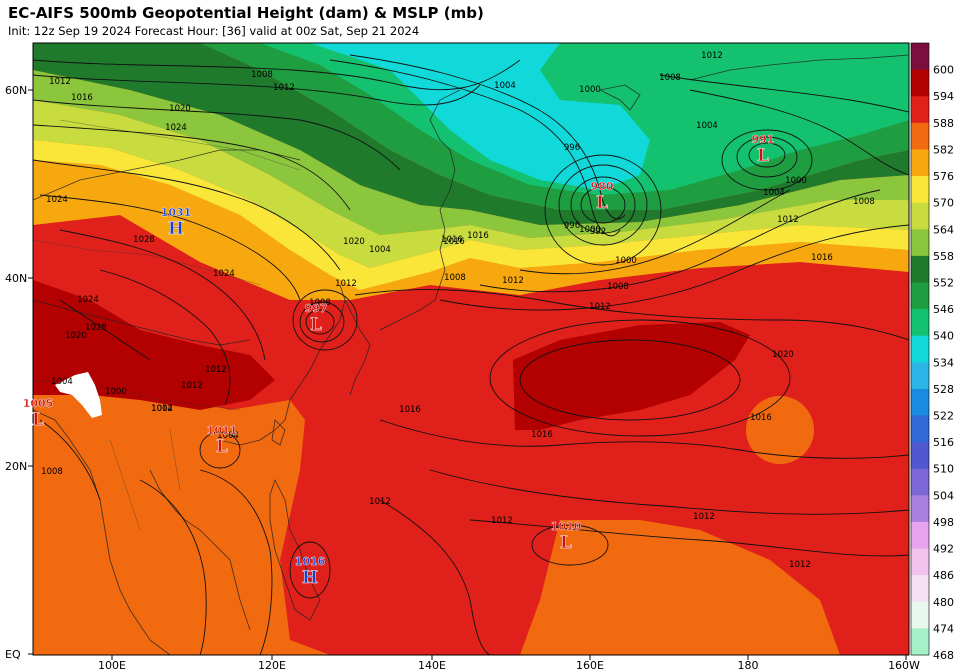 Image resolution: width=960 pixels, height=672 pixels. I want to click on isobar-label: 992, so click(598, 232).